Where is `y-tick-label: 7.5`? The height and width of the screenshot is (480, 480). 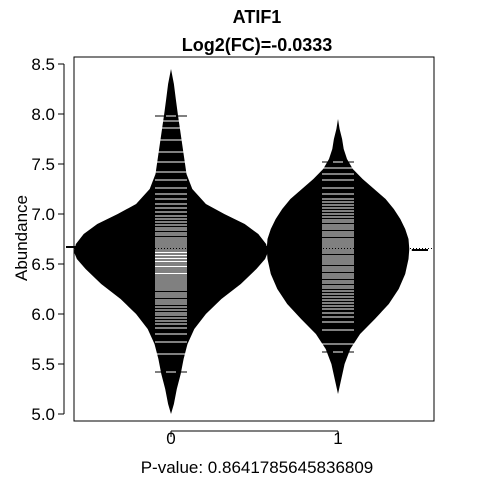
y-tick-label: 7.5 is located at coordinates (43, 164).